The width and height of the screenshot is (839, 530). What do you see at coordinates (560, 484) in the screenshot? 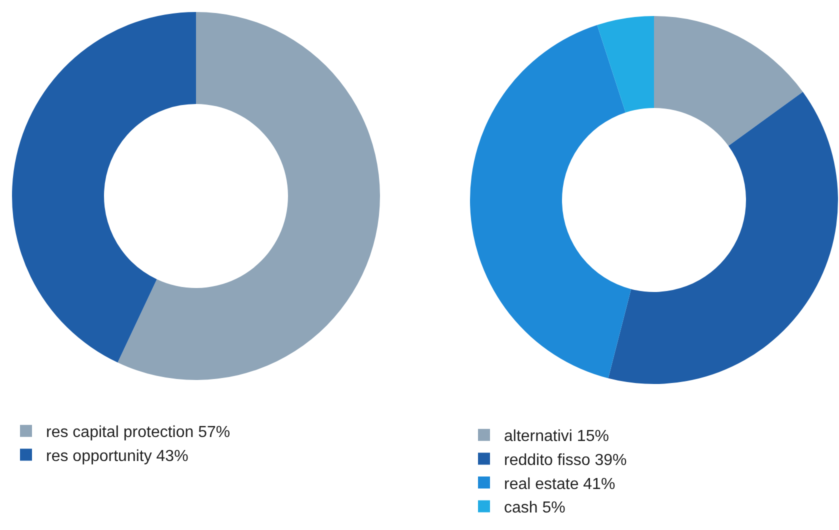
I see `legend-label: real estate 41%` at bounding box center [560, 484].